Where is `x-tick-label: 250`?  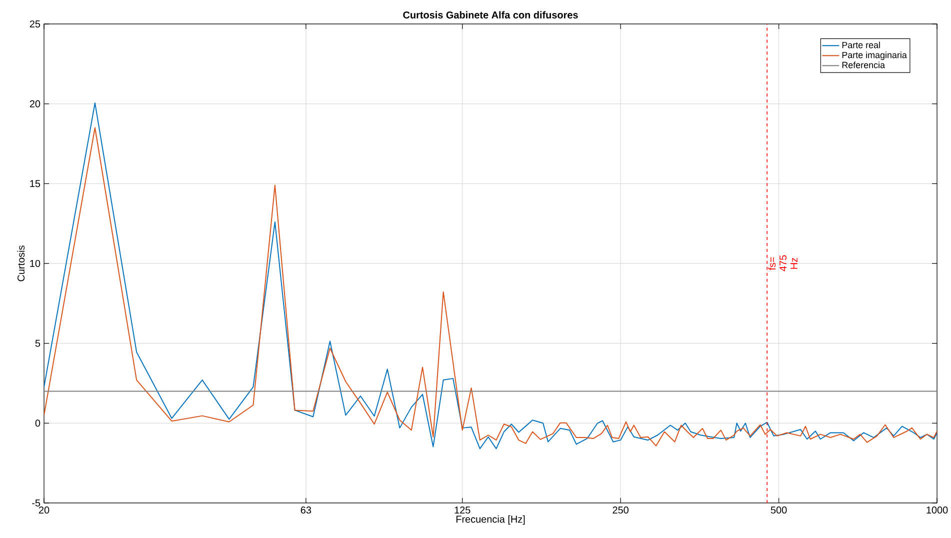 x-tick-label: 250 is located at coordinates (620, 510).